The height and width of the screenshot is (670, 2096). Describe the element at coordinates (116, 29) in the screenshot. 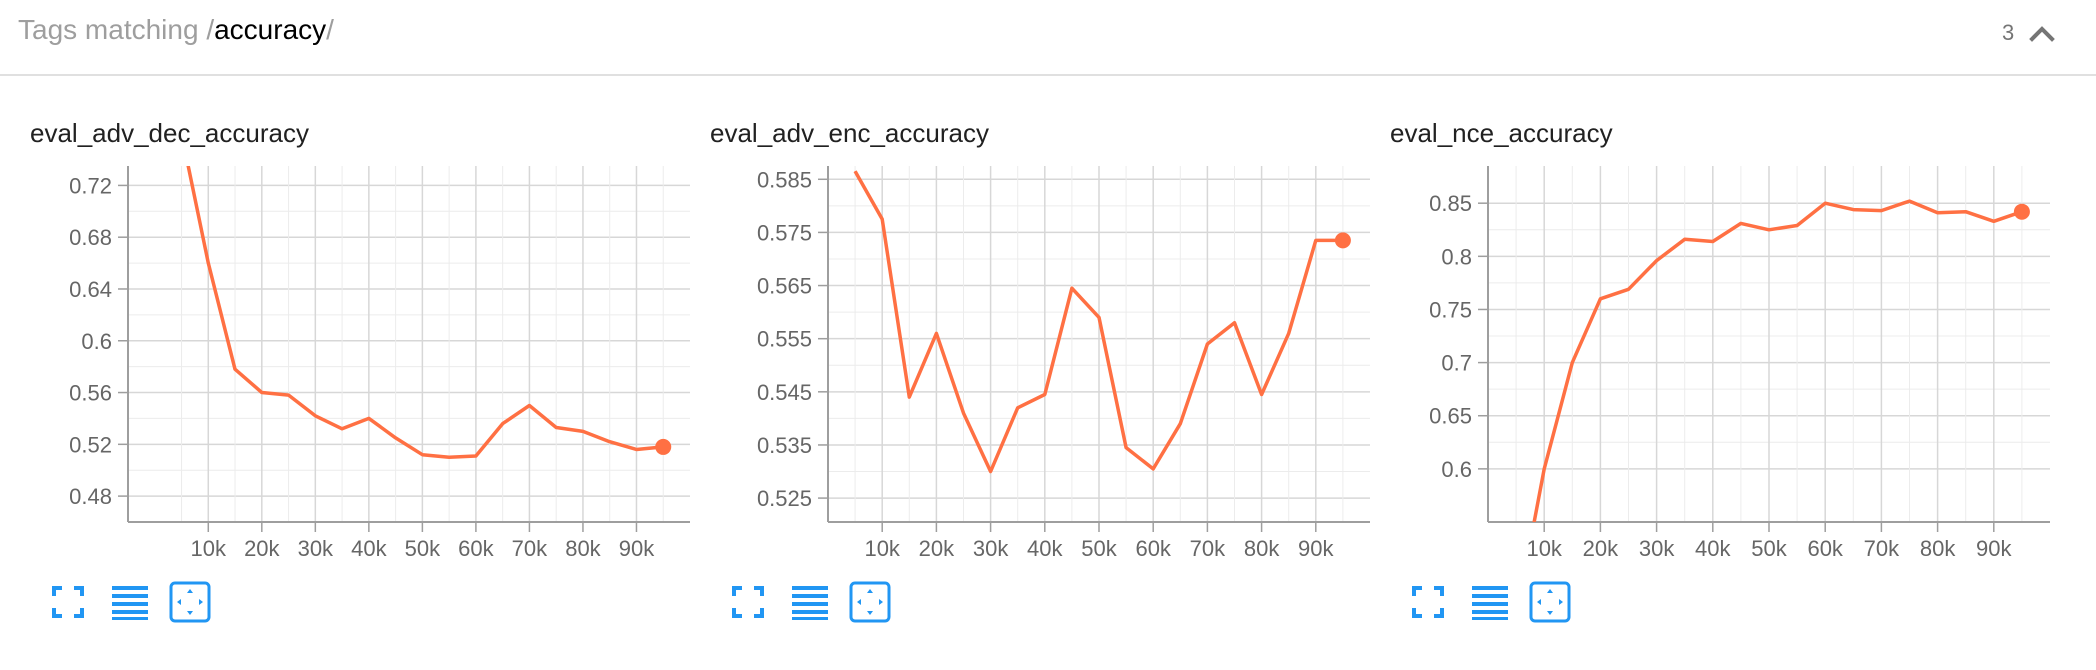

I see `tag-filter-prefix: Tags matching /` at that location.